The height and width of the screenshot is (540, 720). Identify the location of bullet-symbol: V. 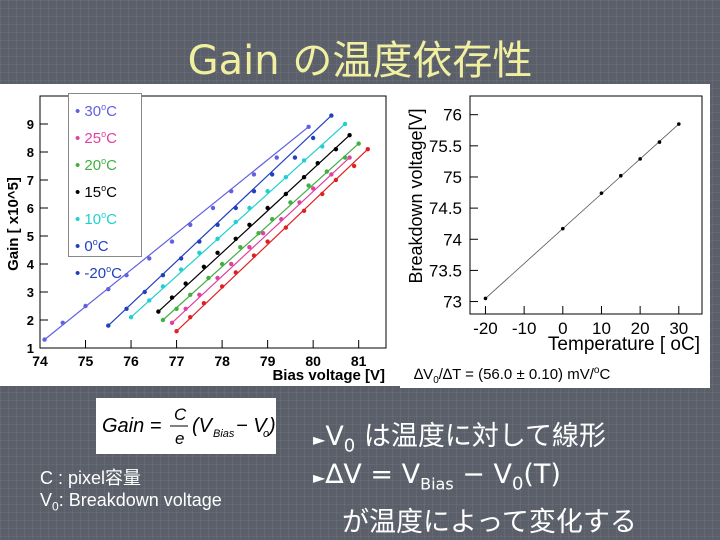
(334, 436).